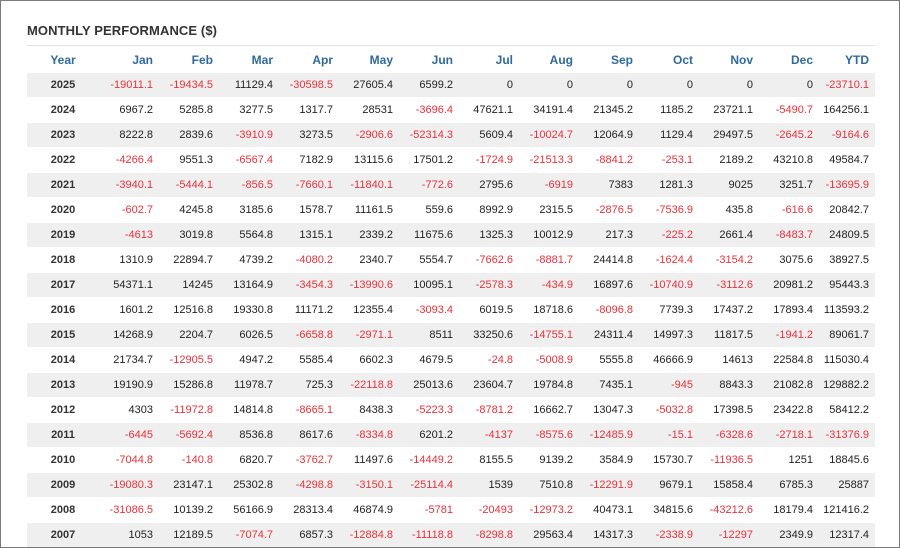  I want to click on month-cell: 6857.3, so click(309, 534).